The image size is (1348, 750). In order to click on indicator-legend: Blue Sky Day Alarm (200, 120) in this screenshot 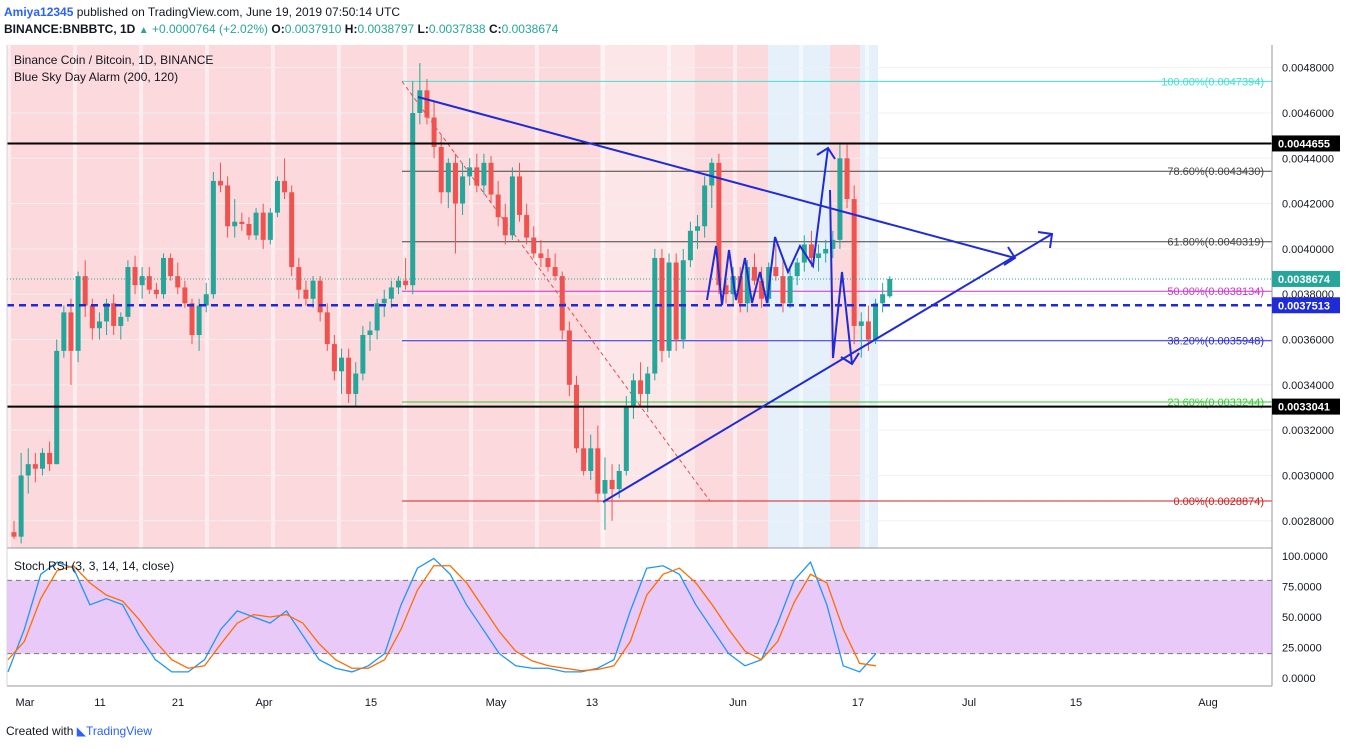, I will do `click(96, 77)`.